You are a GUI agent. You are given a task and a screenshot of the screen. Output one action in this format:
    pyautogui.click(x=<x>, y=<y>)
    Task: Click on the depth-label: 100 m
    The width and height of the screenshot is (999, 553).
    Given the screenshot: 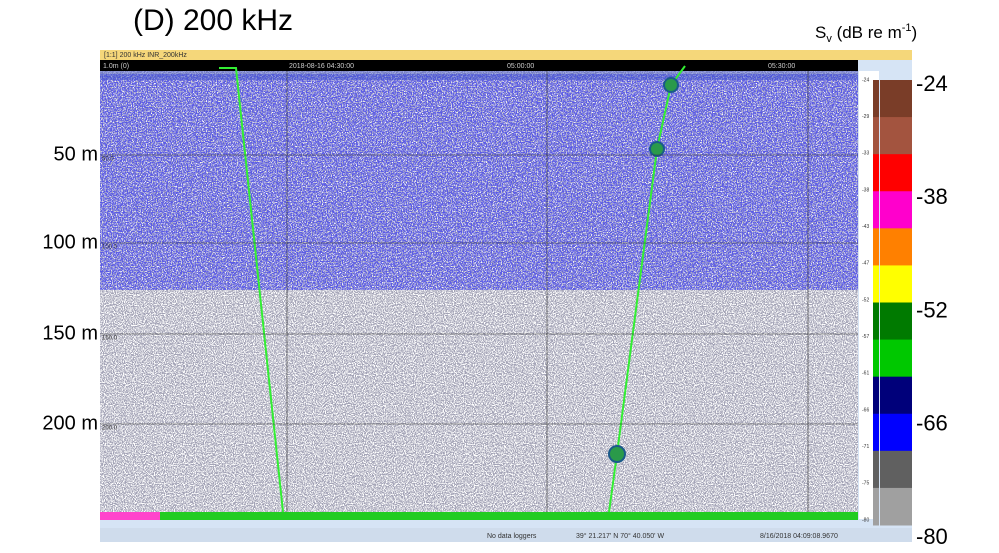 What is the action you would take?
    pyautogui.click(x=70, y=242)
    